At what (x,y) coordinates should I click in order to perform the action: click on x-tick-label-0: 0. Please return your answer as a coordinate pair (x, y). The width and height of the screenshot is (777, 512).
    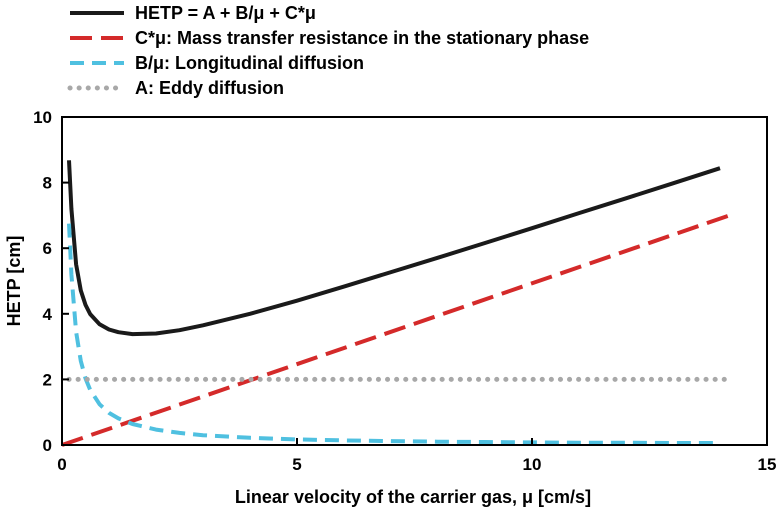
    Looking at the image, I should click on (61, 464).